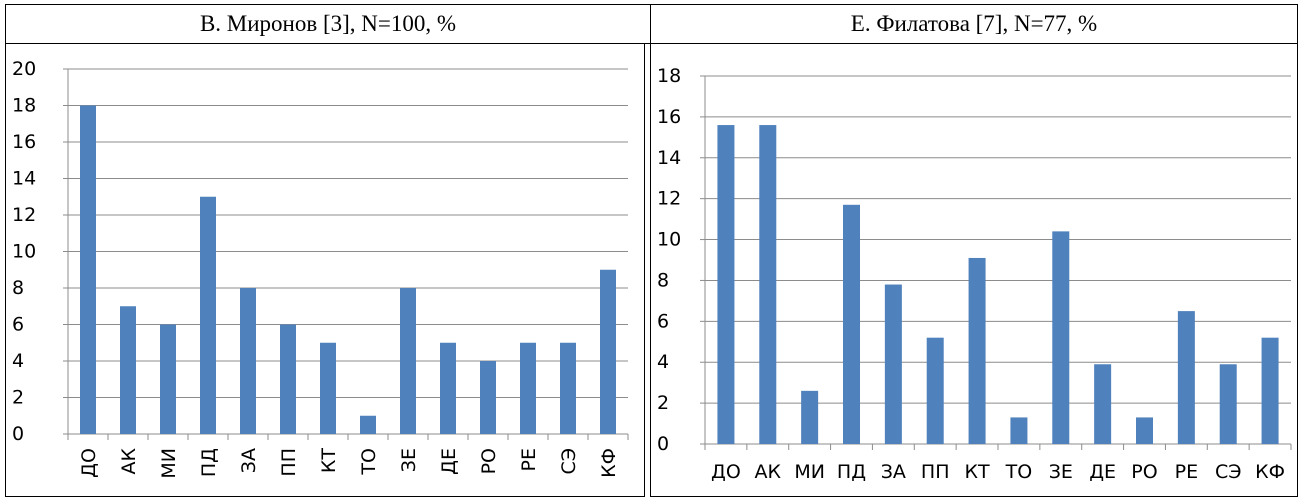 The image size is (1301, 501). What do you see at coordinates (328, 24) in the screenshot?
I see `chart-header-left: В. Миронов [3], N=100, %` at bounding box center [328, 24].